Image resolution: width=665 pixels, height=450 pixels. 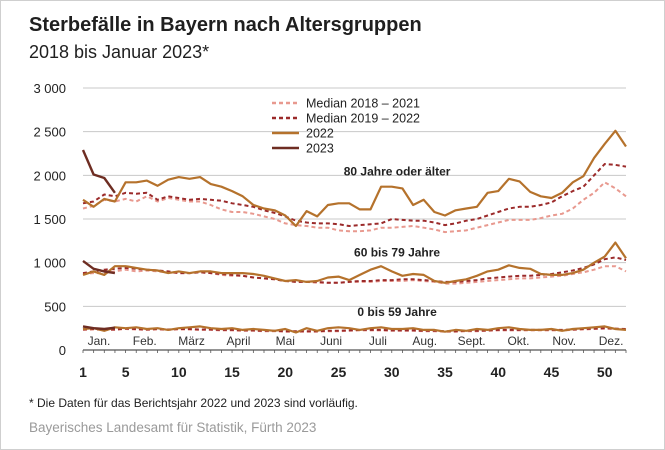 I want to click on month-label: Sept., so click(x=472, y=341).